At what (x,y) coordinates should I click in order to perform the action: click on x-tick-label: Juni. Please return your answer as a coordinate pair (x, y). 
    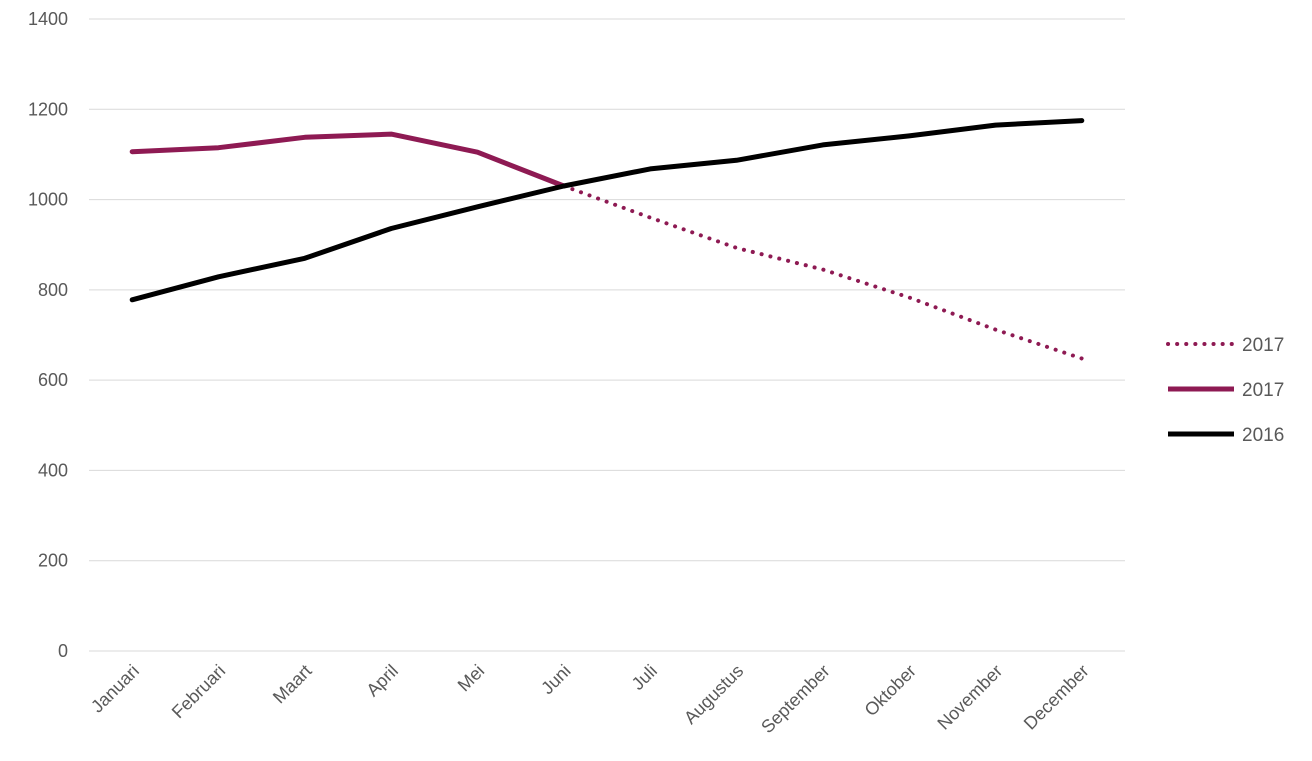
    Looking at the image, I should click on (555, 679).